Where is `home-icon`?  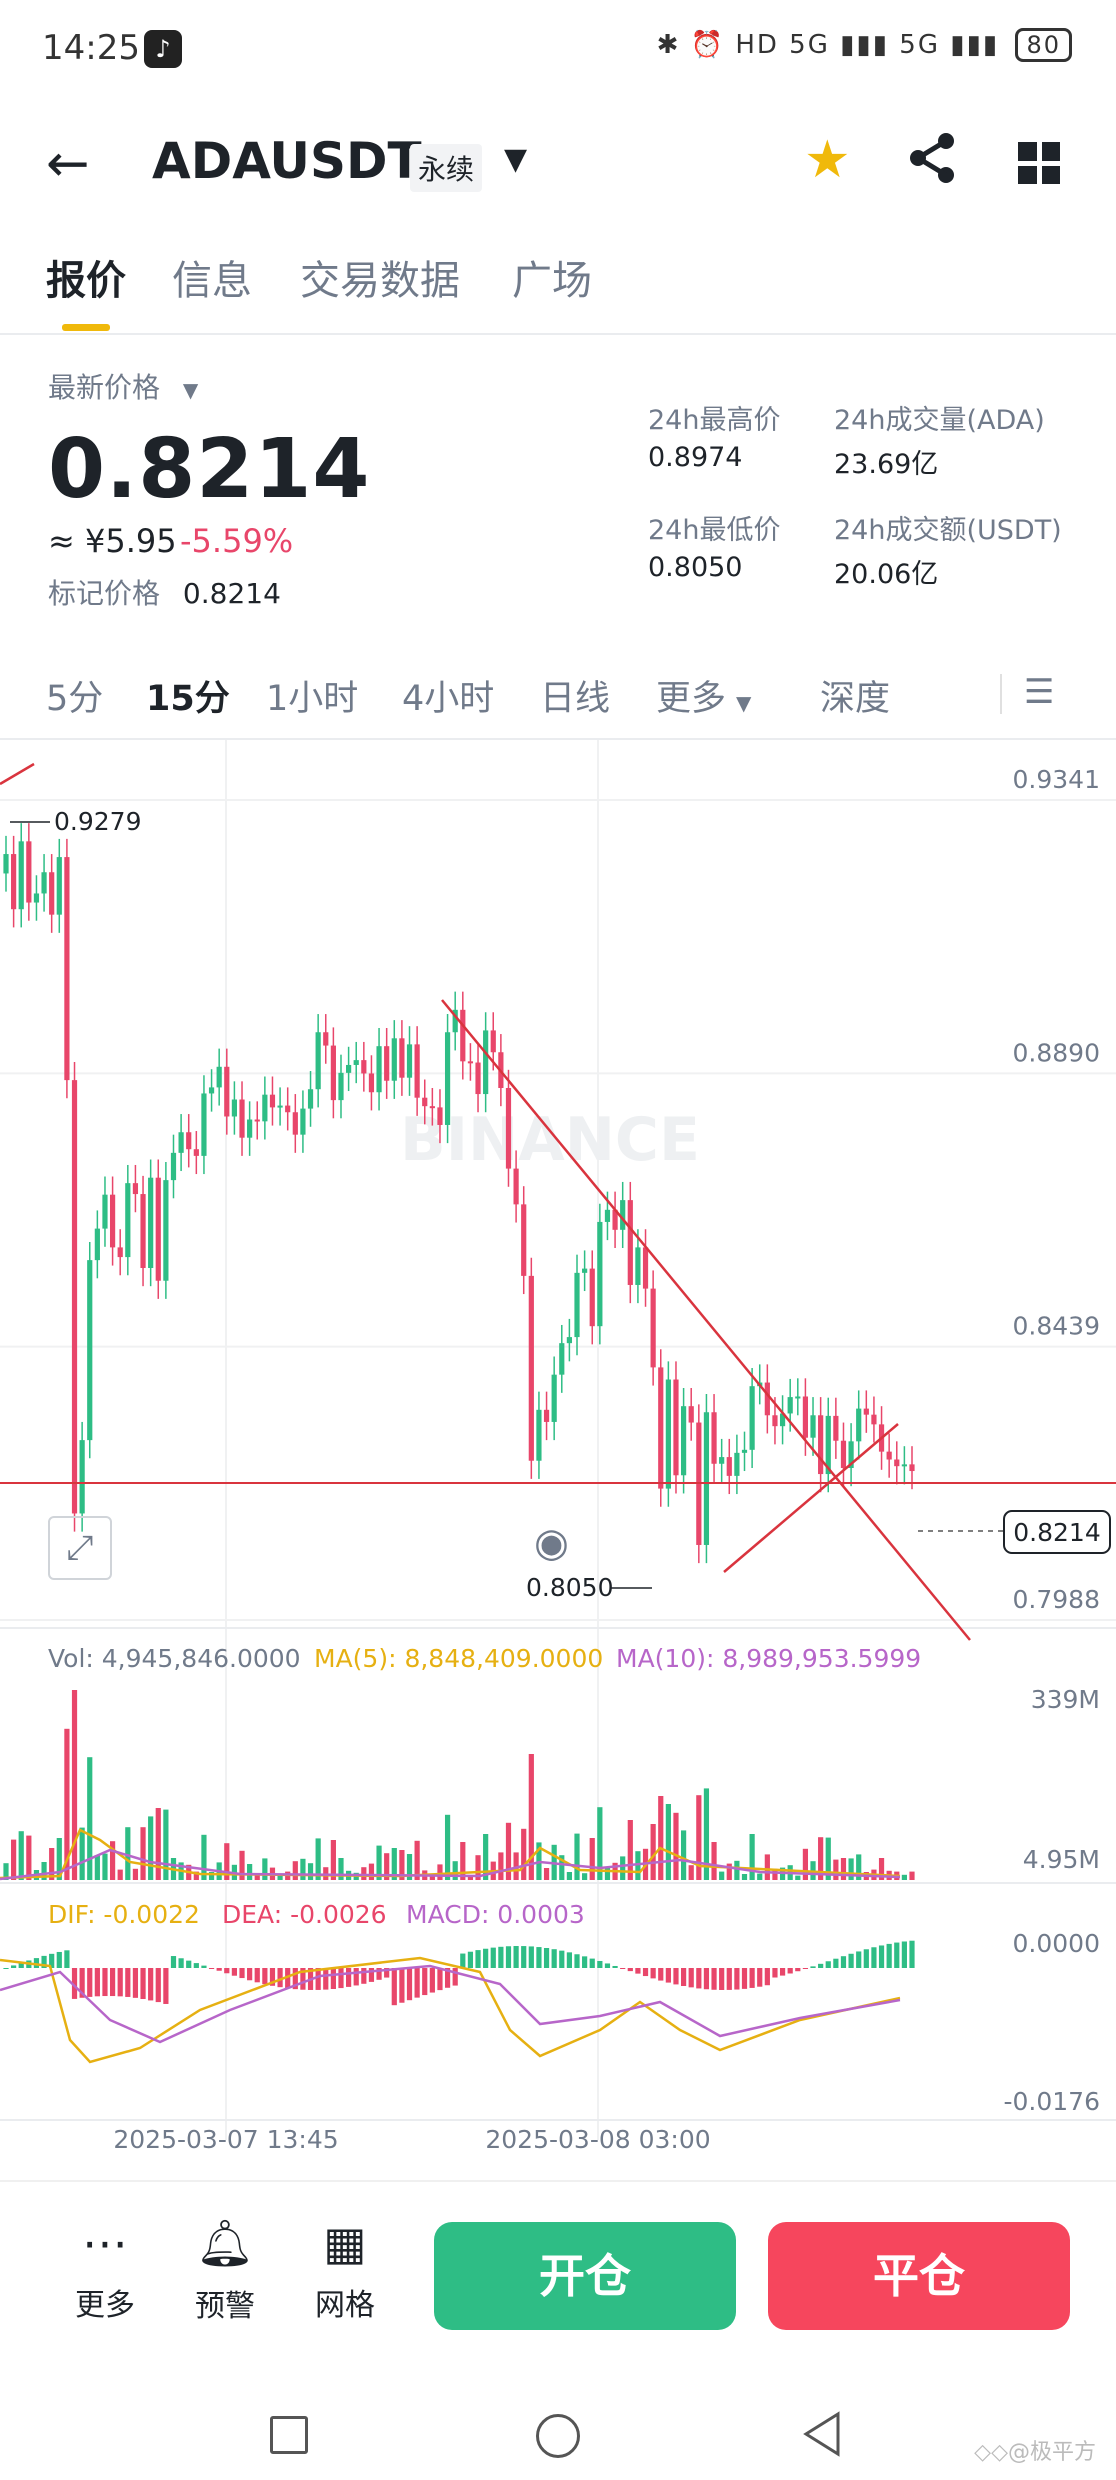 home-icon is located at coordinates (558, 2436).